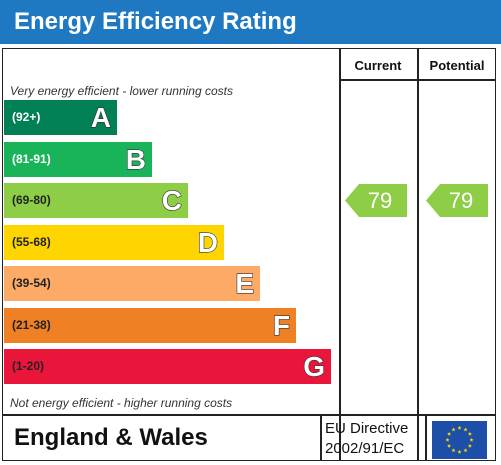 This screenshot has height=465, width=501. Describe the element at coordinates (31, 241) in the screenshot. I see `band-range-label: (55-68)` at that location.